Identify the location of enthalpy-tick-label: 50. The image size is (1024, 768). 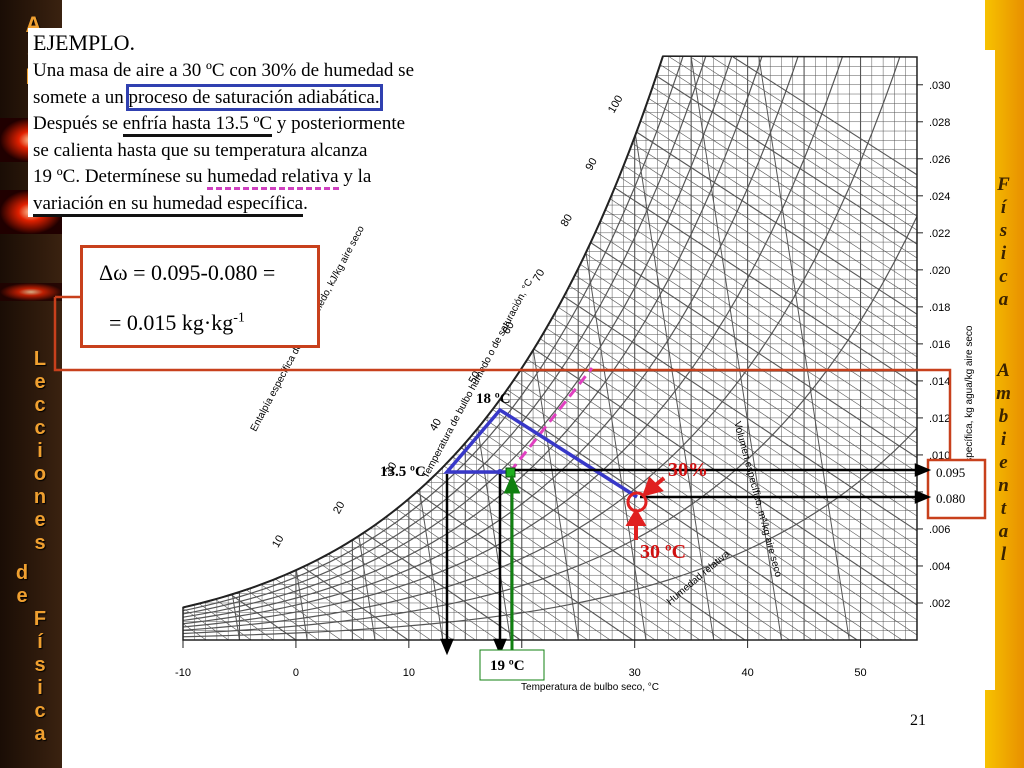
(475, 377).